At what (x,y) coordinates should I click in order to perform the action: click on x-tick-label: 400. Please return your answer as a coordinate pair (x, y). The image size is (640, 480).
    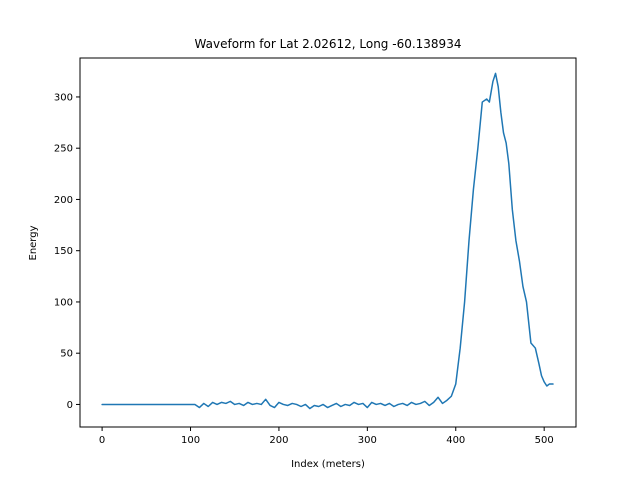
    Looking at the image, I should click on (455, 440).